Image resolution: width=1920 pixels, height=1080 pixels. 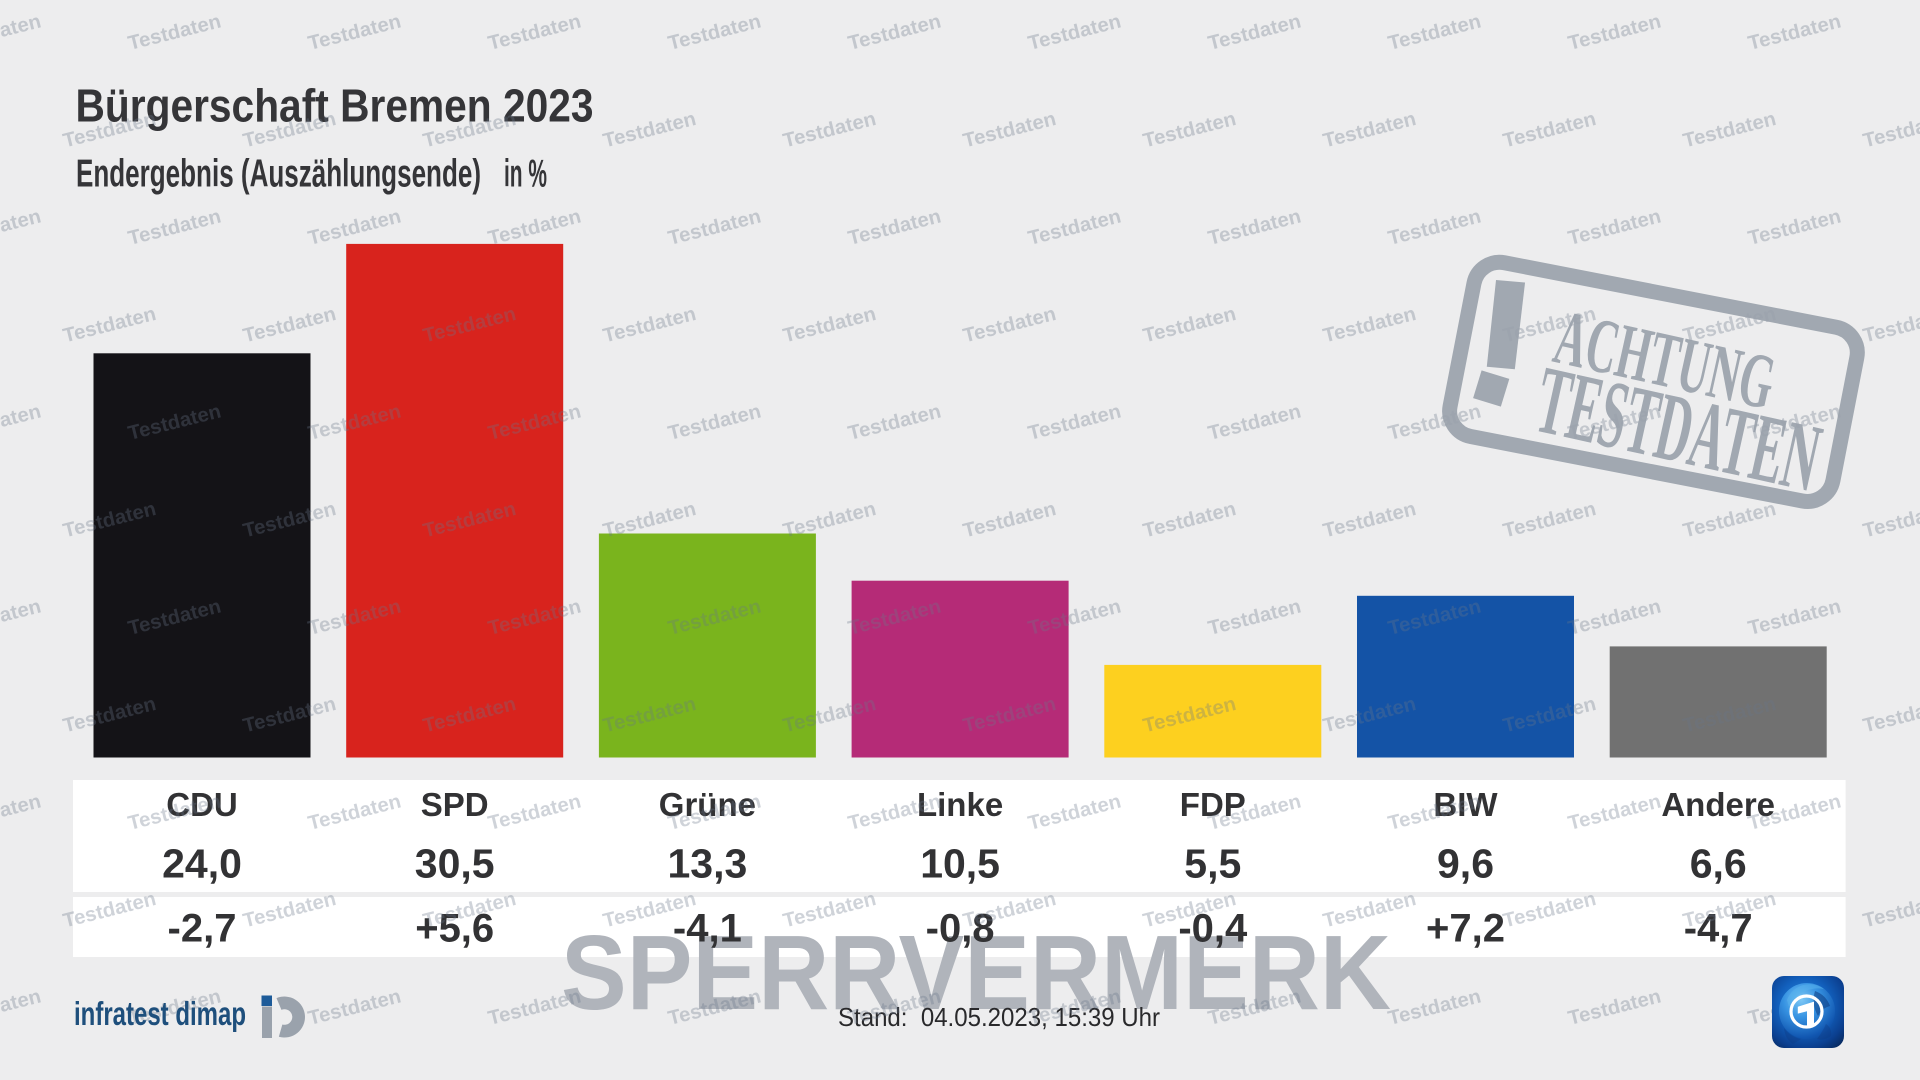 I want to click on svg-text: Grüne, so click(x=707, y=804).